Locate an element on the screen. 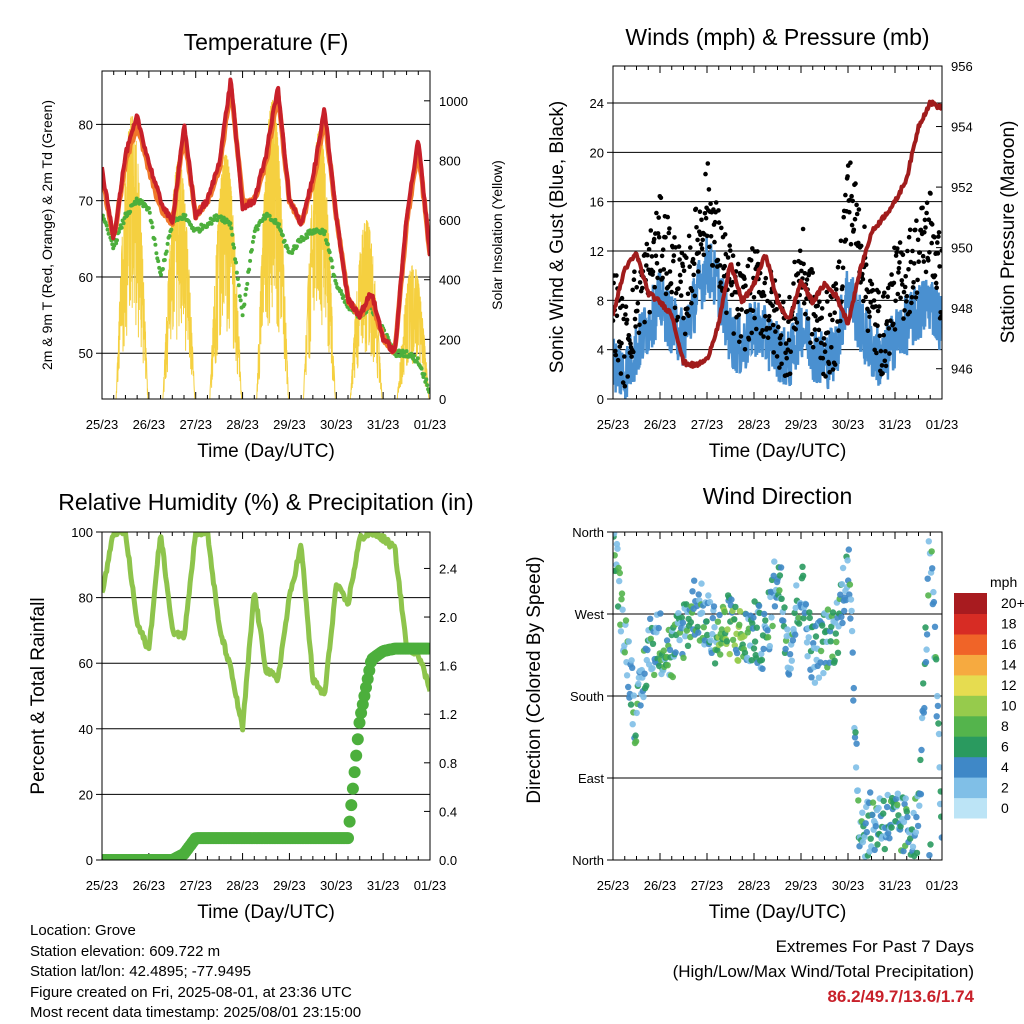 The width and height of the screenshot is (1024, 1024). chart-title: Wind Direction is located at coordinates (778, 496).